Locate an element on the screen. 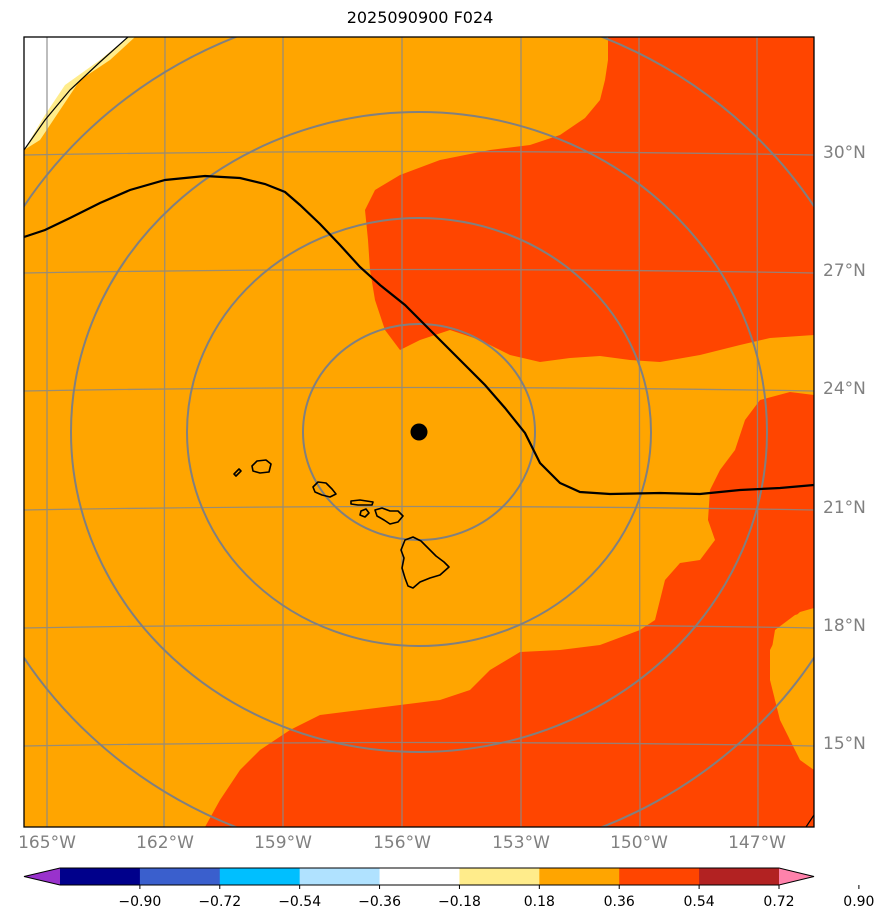 This screenshot has height=924, width=884. colorbar-tick-label: −0.54 is located at coordinates (300, 902).